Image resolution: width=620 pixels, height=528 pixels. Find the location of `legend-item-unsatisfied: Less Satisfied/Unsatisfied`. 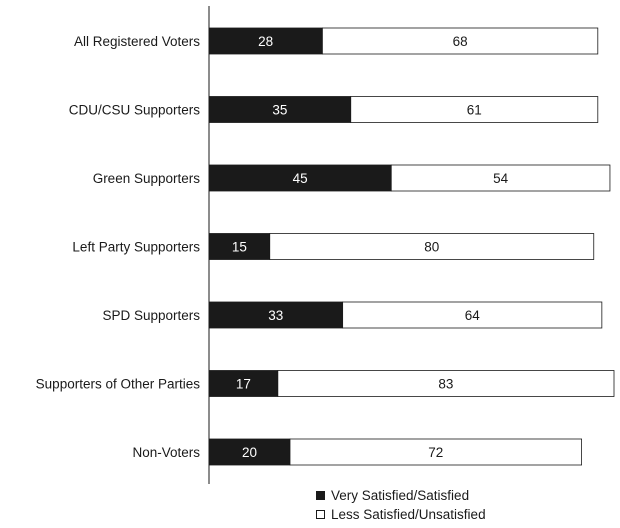

legend-item-unsatisfied: Less Satisfied/Unsatisfied is located at coordinates (401, 514).